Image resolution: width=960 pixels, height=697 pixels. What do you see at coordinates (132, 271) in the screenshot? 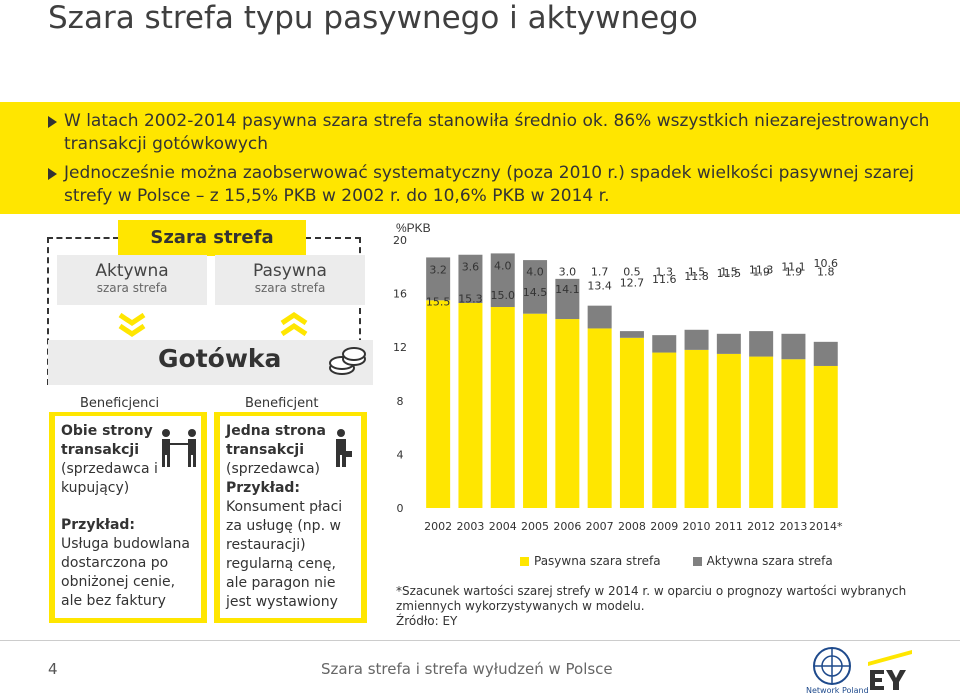
I see `active-title: Aktywna` at bounding box center [132, 271].